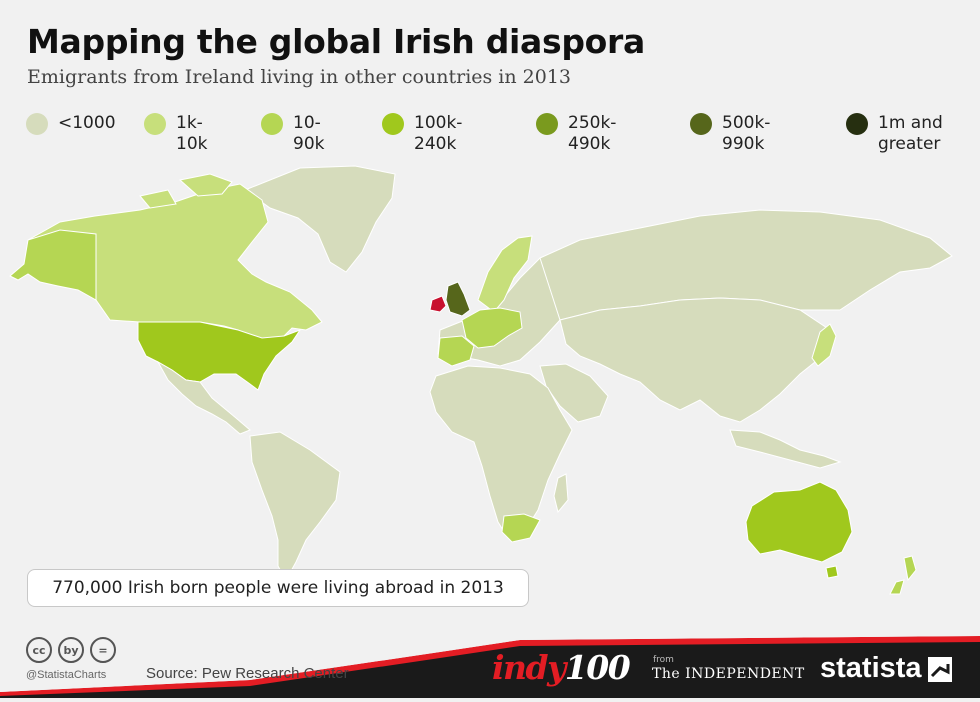 The width and height of the screenshot is (980, 702). I want to click on indy100-logo: indy100, so click(561, 667).